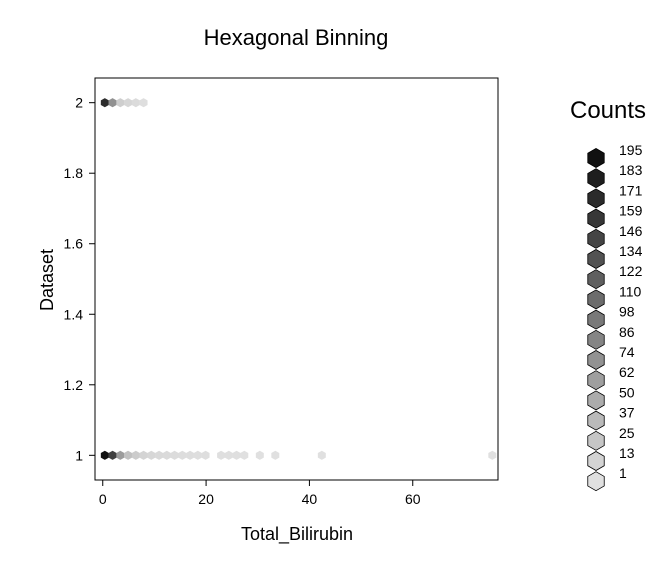 This screenshot has width=672, height=578. Describe the element at coordinates (608, 110) in the screenshot. I see `legend-title: Counts` at that location.